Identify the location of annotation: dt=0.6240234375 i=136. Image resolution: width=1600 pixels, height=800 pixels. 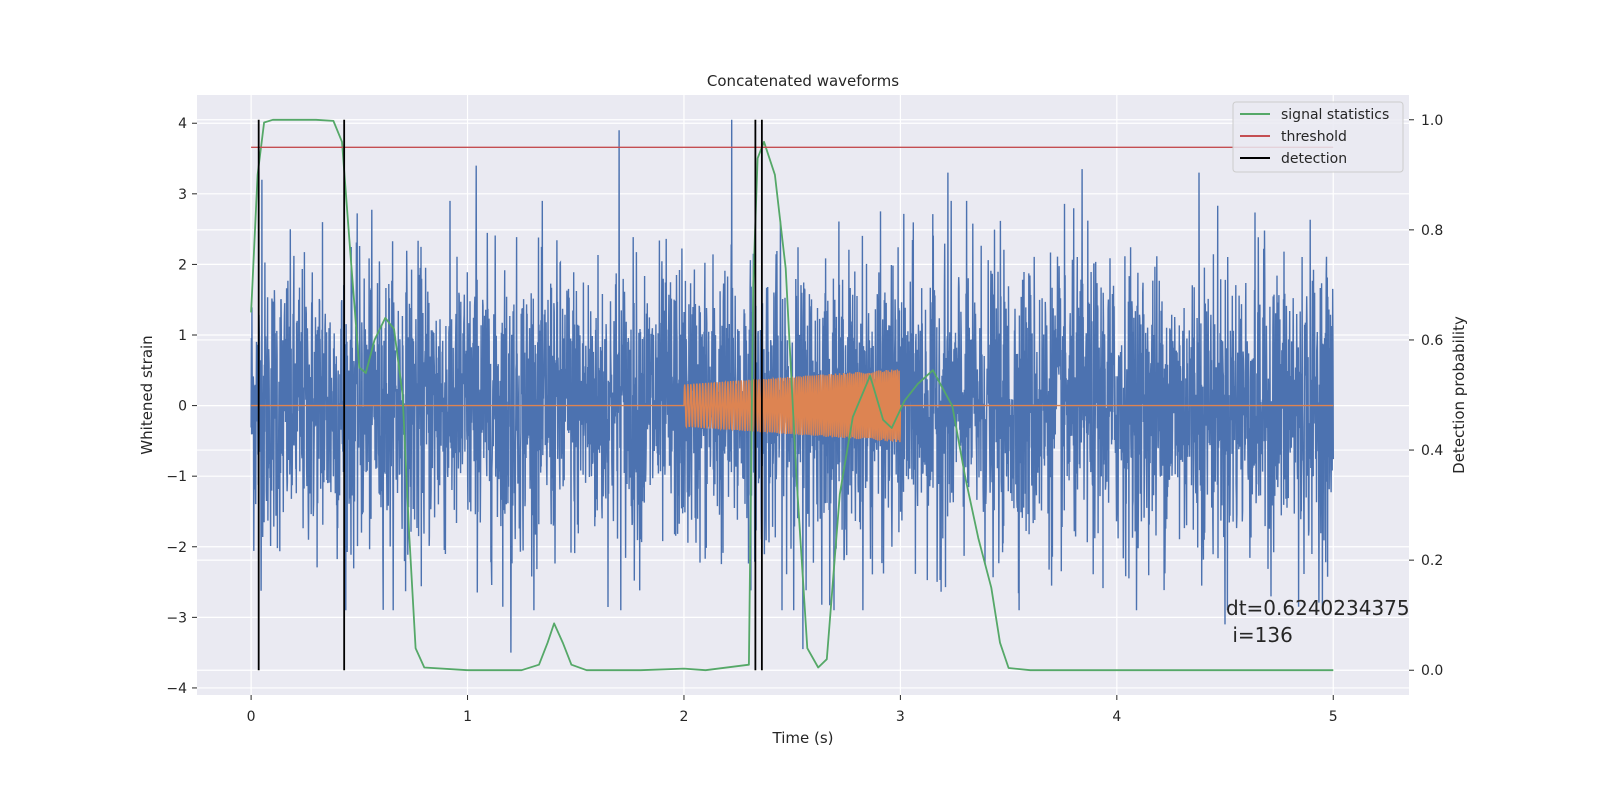
(1318, 621).